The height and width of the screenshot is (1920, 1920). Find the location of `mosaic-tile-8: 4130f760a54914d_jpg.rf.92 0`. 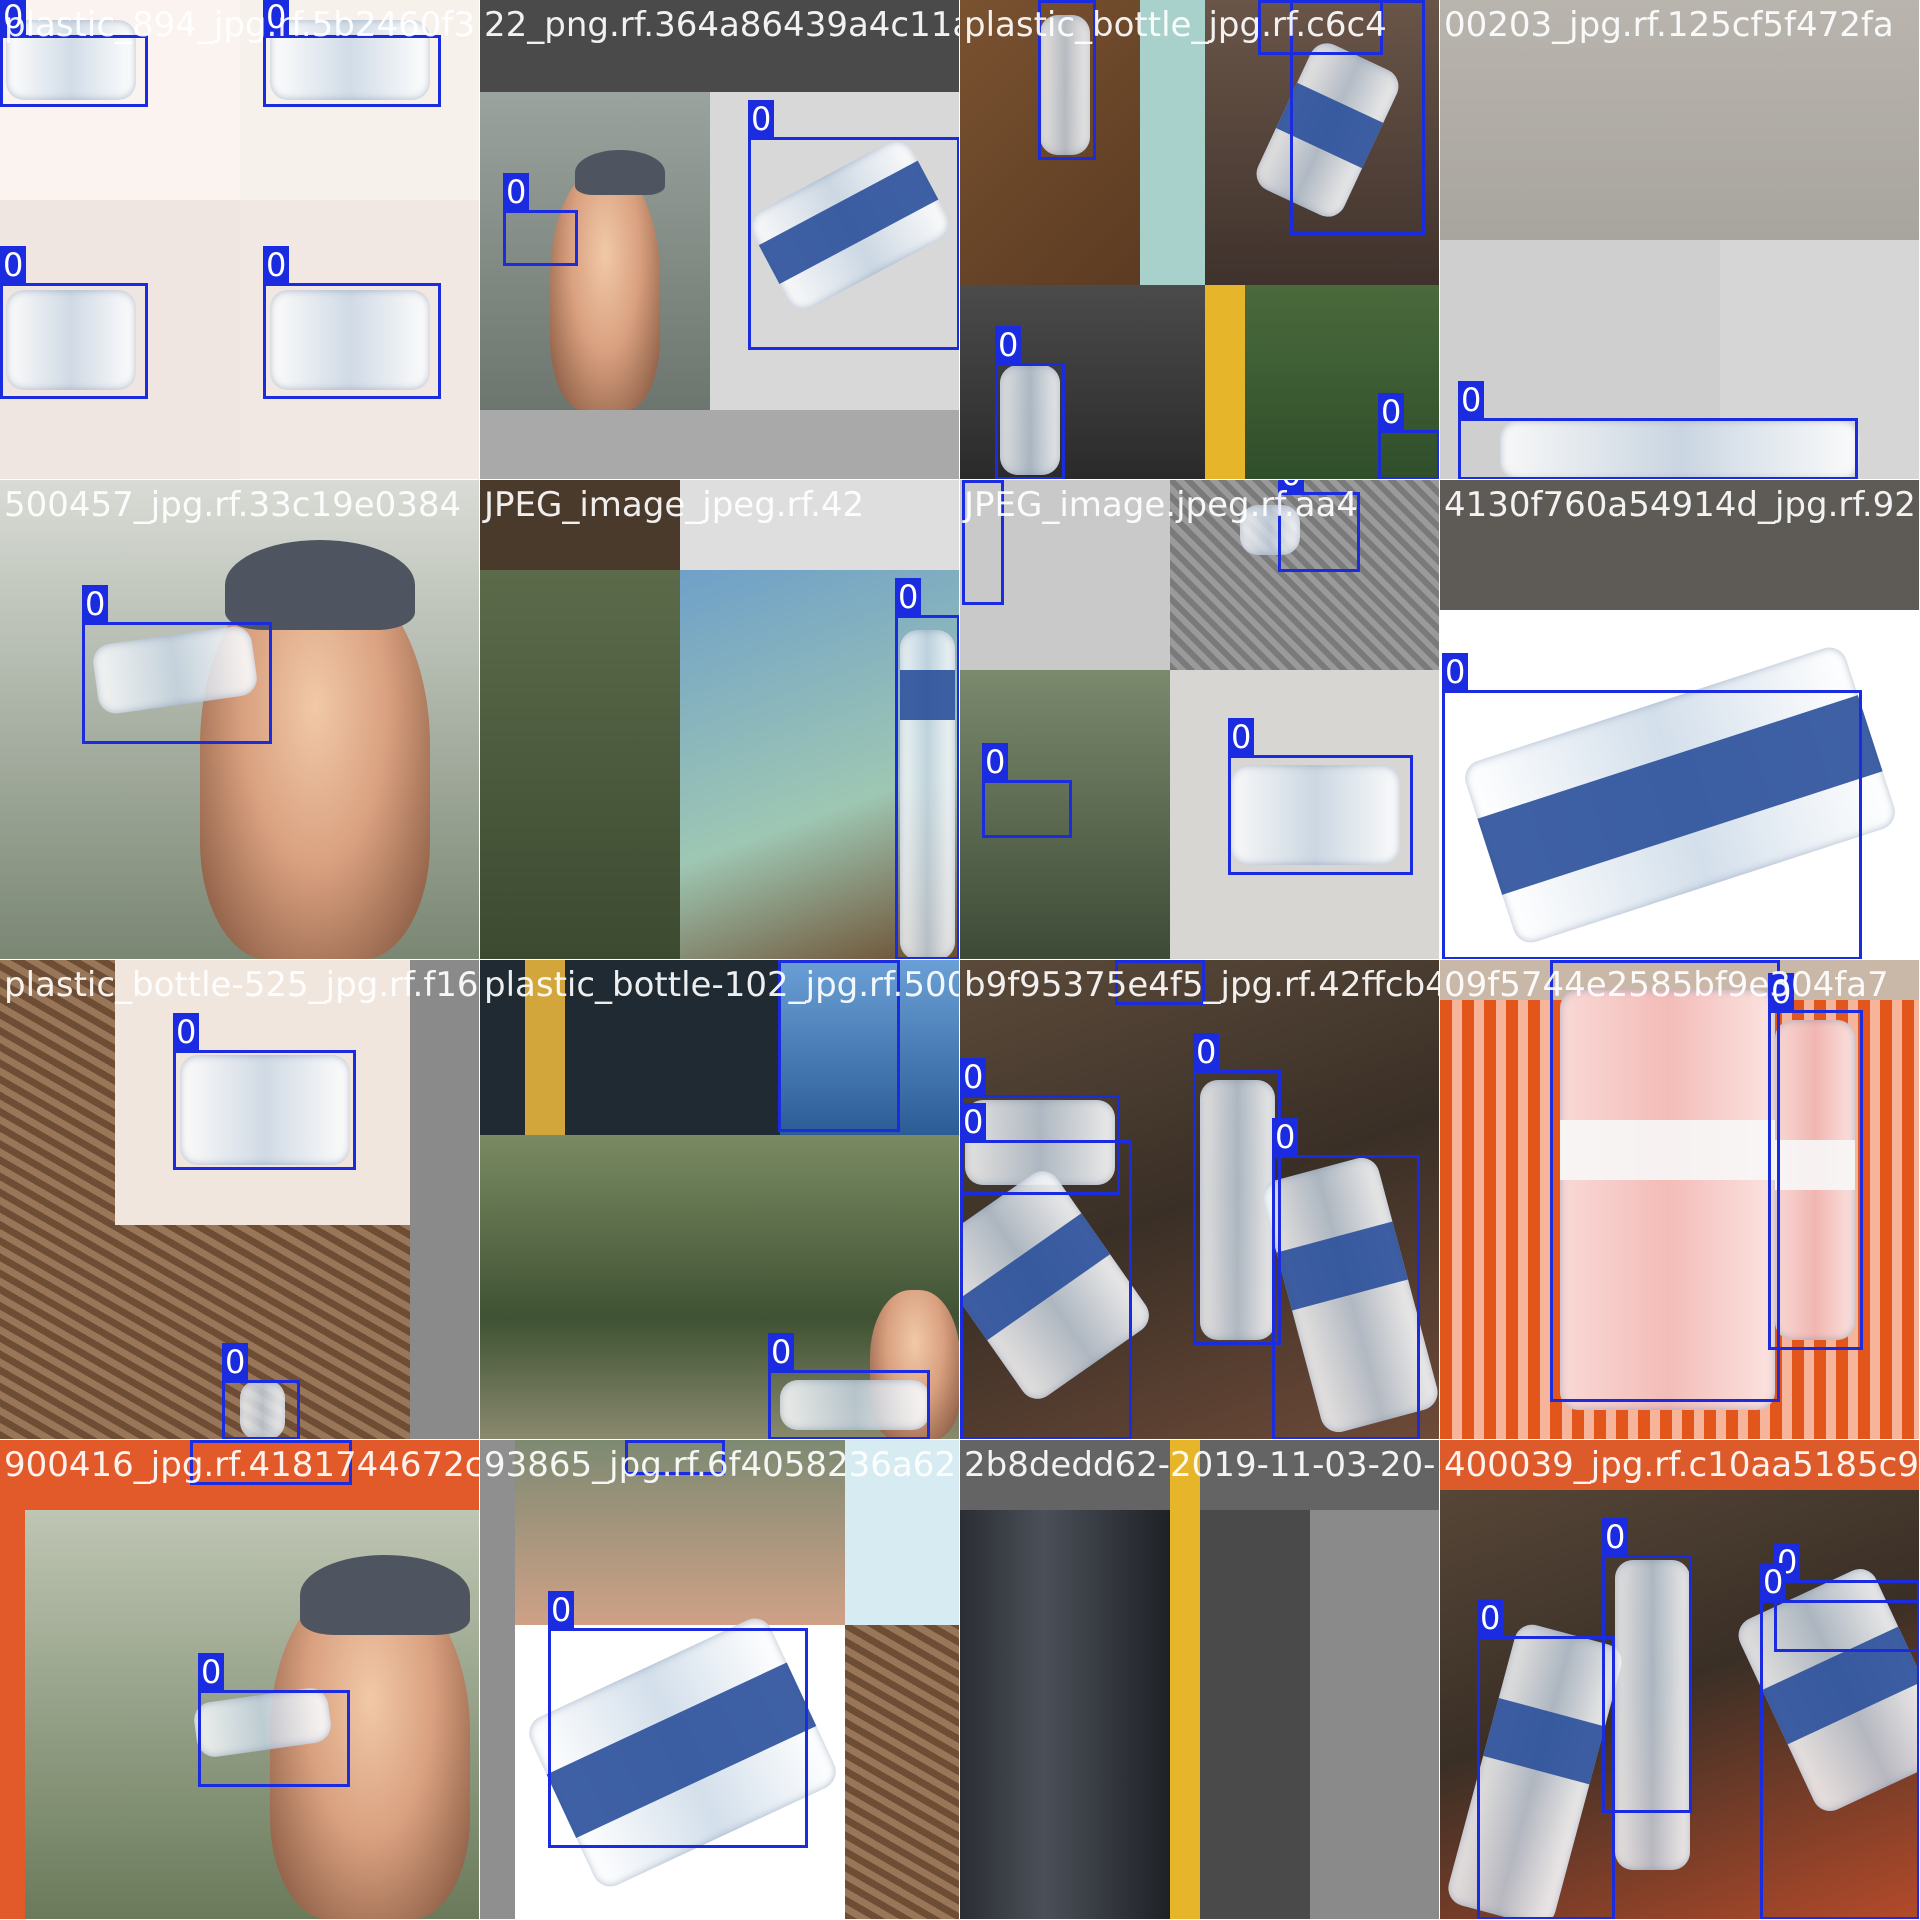

mosaic-tile-8: 4130f760a54914d_jpg.rf.92 0 is located at coordinates (1680, 720).